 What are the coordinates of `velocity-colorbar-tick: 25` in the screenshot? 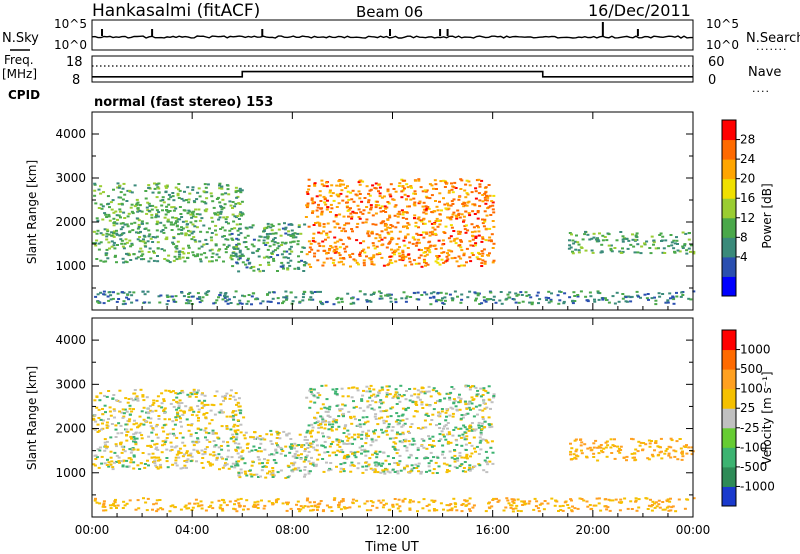 It's located at (747, 408).